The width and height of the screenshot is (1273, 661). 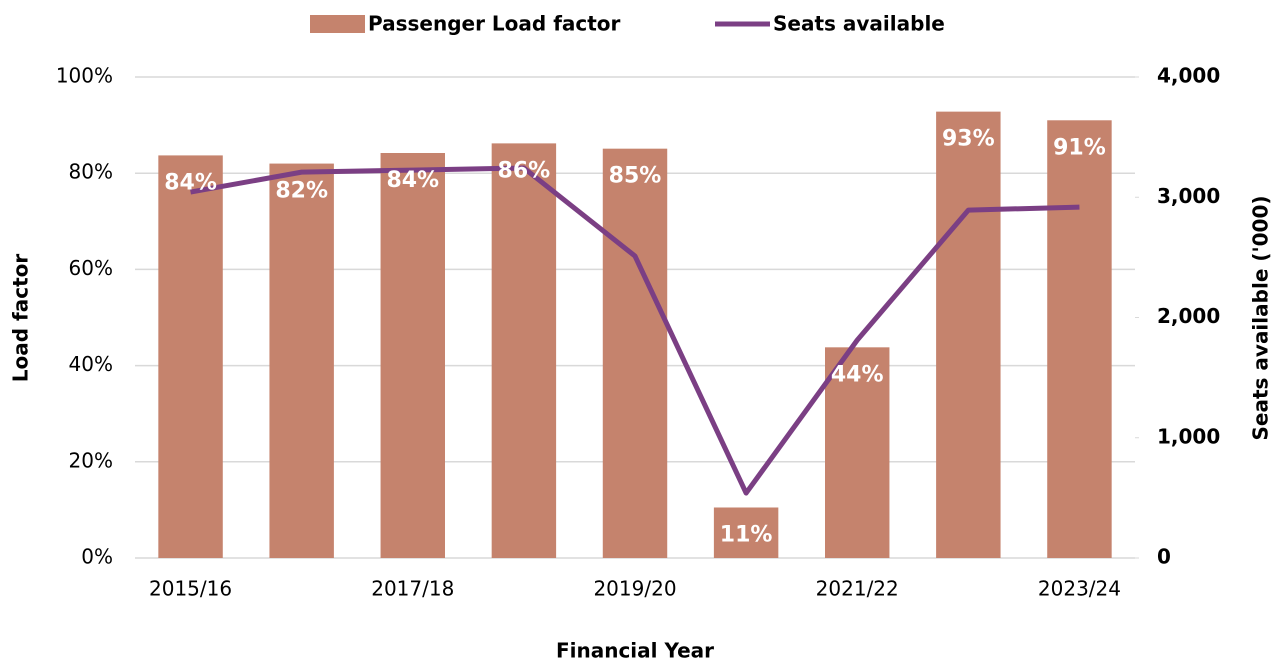 I want to click on y-tick-label: 80%, so click(x=91, y=172).